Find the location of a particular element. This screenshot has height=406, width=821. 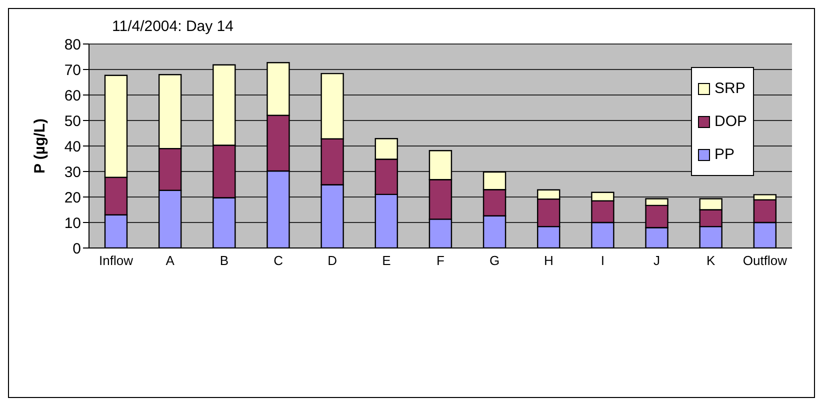

y-axis-title: P (µg/L) is located at coordinates (39, 146).